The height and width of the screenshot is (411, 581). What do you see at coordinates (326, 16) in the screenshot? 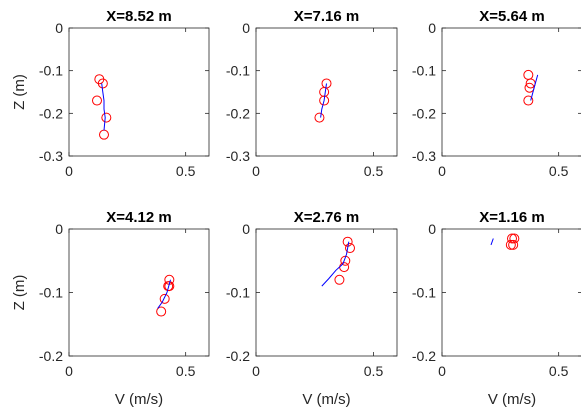
I see `subplot-title: X=7.16 m` at bounding box center [326, 16].